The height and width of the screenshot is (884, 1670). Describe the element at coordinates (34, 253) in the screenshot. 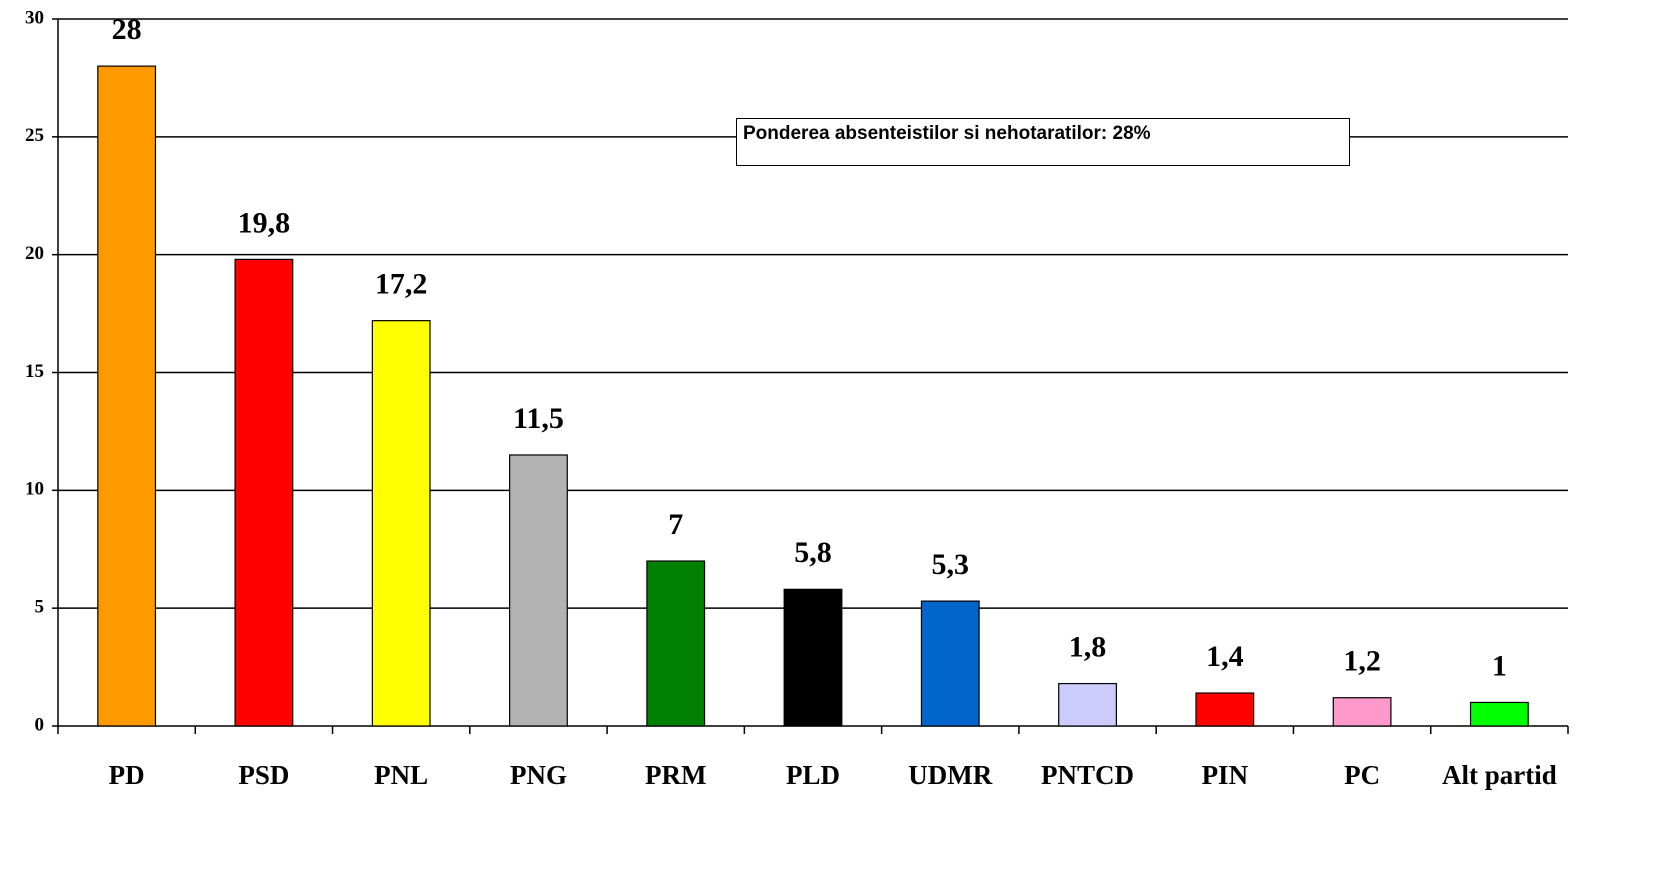

I see `y-tick-label: 20` at that location.